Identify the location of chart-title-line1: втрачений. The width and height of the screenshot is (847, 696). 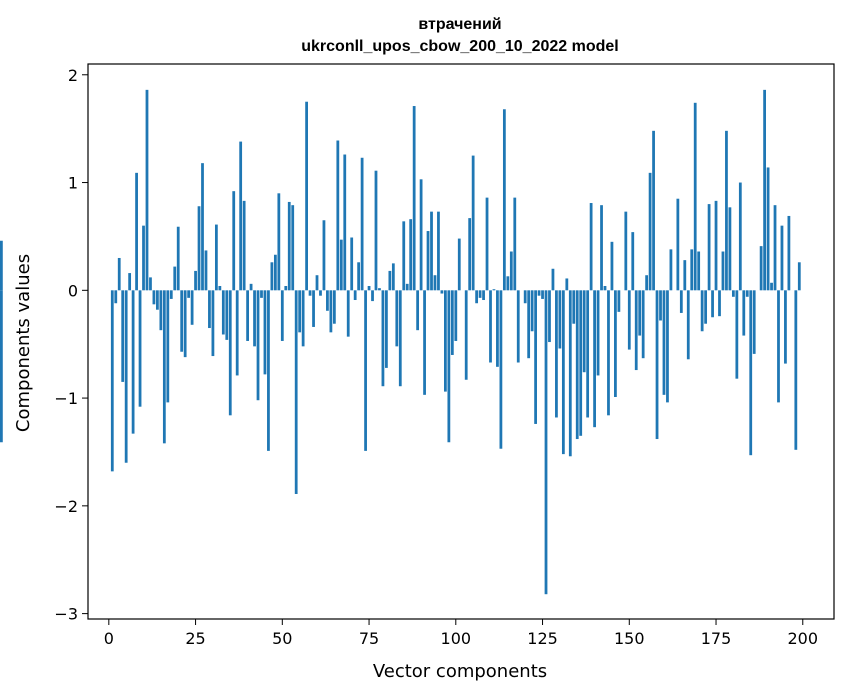
(459, 24).